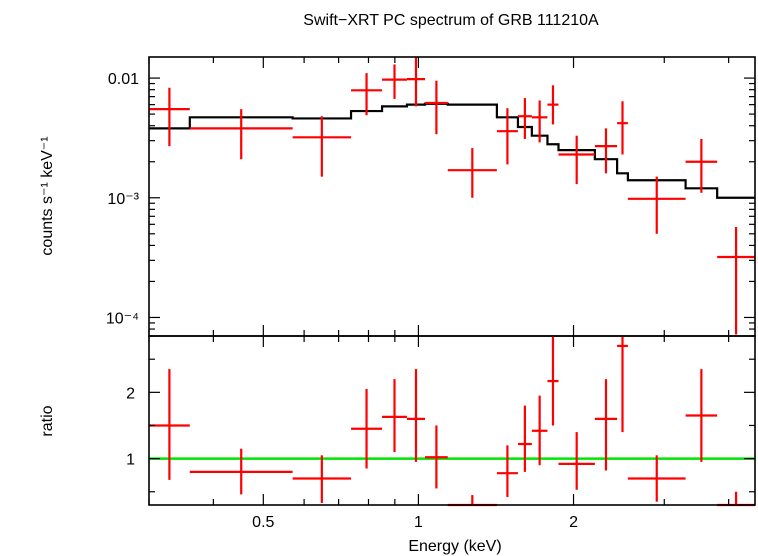 The height and width of the screenshot is (556, 758). What do you see at coordinates (130, 460) in the screenshot?
I see `ratio-y-tick-label: 1` at bounding box center [130, 460].